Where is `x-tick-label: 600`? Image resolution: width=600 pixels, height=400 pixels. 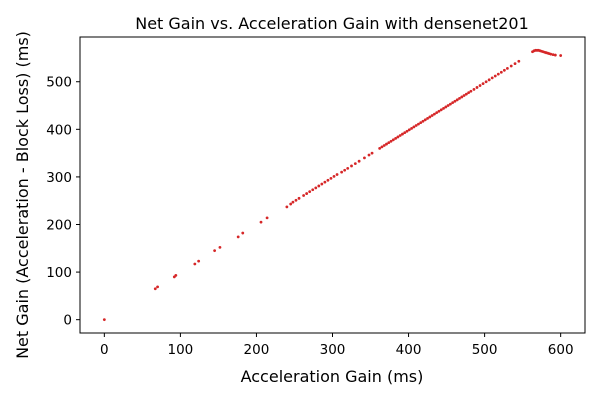
x-tick-label: 600 is located at coordinates (561, 350).